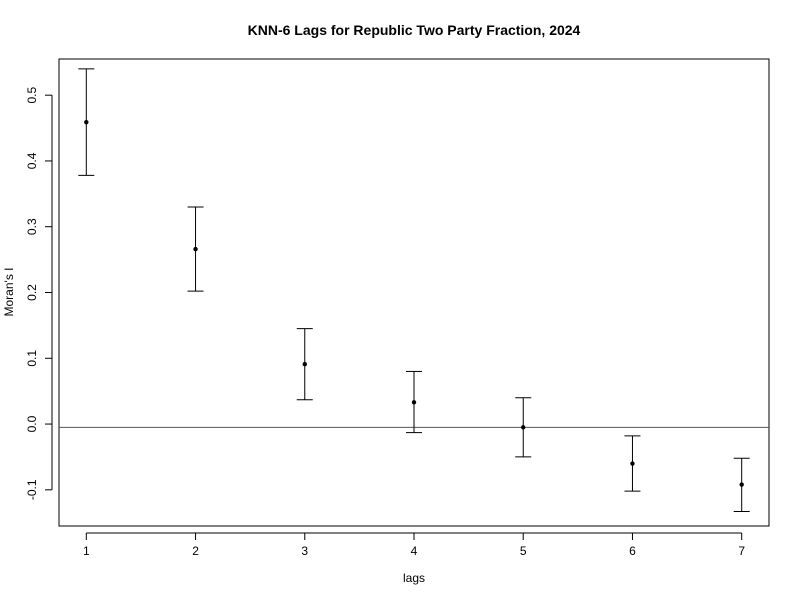 The height and width of the screenshot is (600, 800). What do you see at coordinates (32, 489) in the screenshot?
I see `y-tick-label: -0.1` at bounding box center [32, 489].